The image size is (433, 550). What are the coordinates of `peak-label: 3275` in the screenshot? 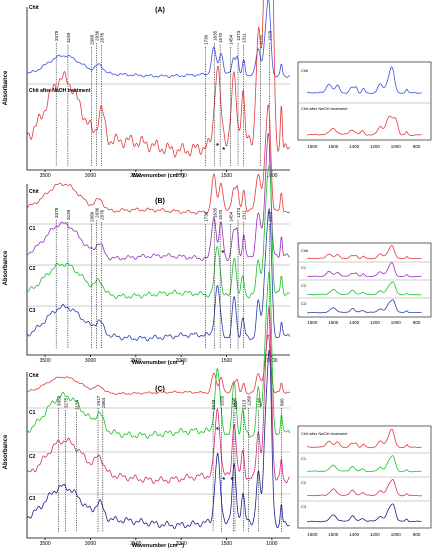 It's located at (66, 402).